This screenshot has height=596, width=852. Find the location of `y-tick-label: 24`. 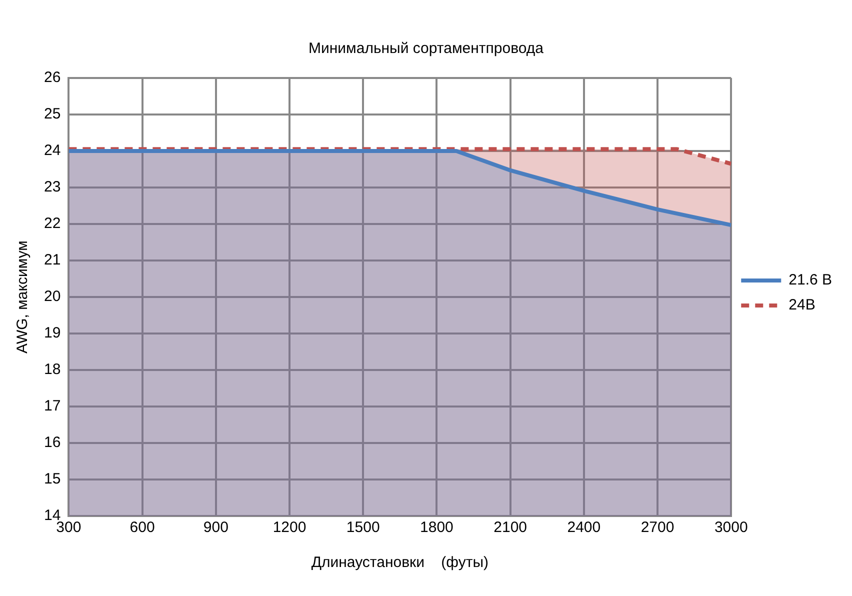

y-tick-label: 24 is located at coordinates (52, 151).